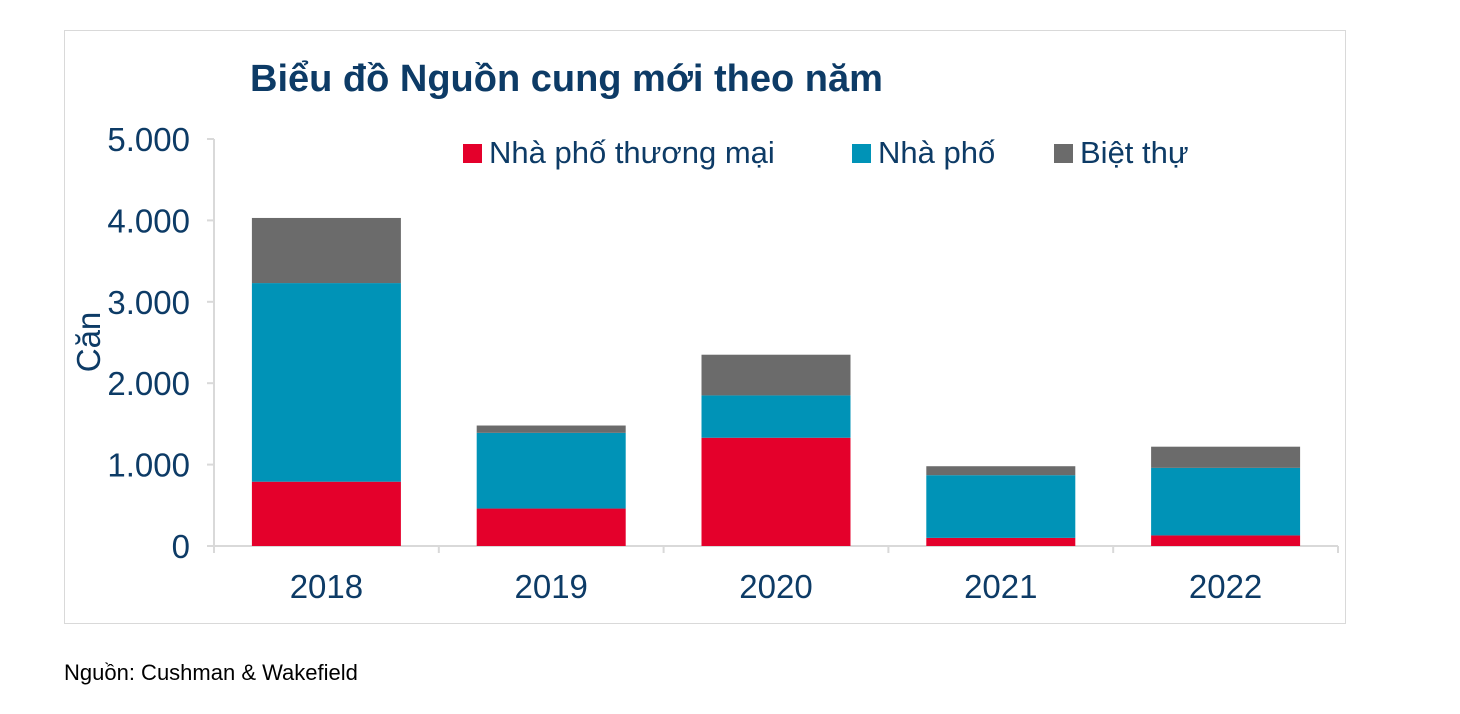 Image resolution: width=1460 pixels, height=714 pixels. Describe the element at coordinates (148, 220) in the screenshot. I see `y-tick-label: 4.000` at that location.